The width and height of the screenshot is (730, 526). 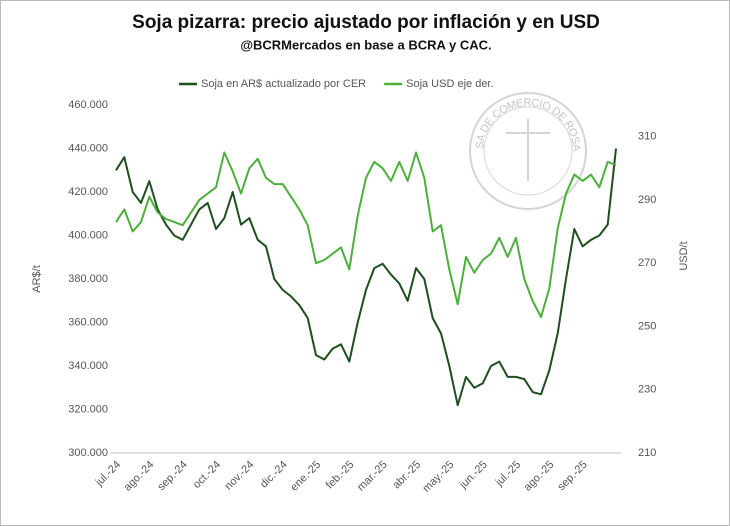 What do you see at coordinates (108, 474) in the screenshot?
I see `x-tick-label: jul.-24` at bounding box center [108, 474].